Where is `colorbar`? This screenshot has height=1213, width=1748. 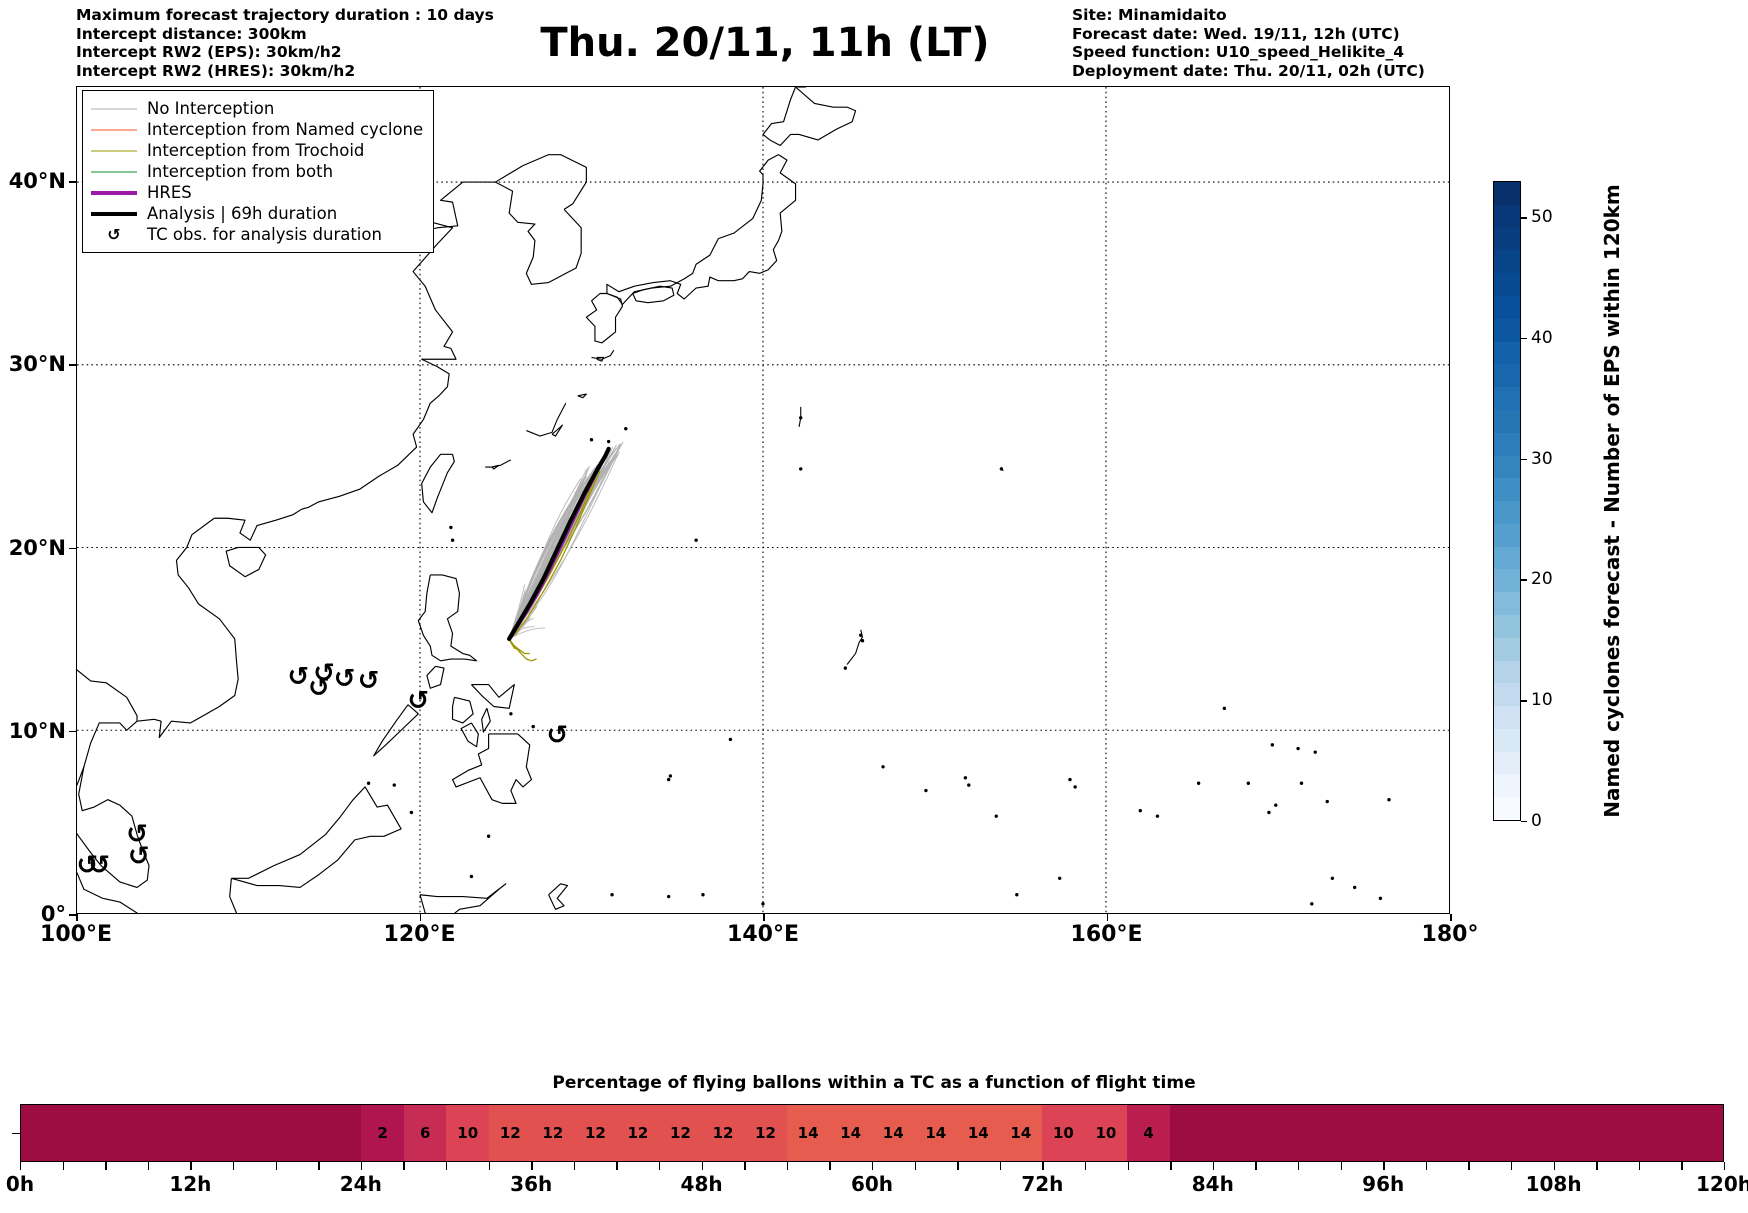
colorbar is located at coordinates (1507, 501).